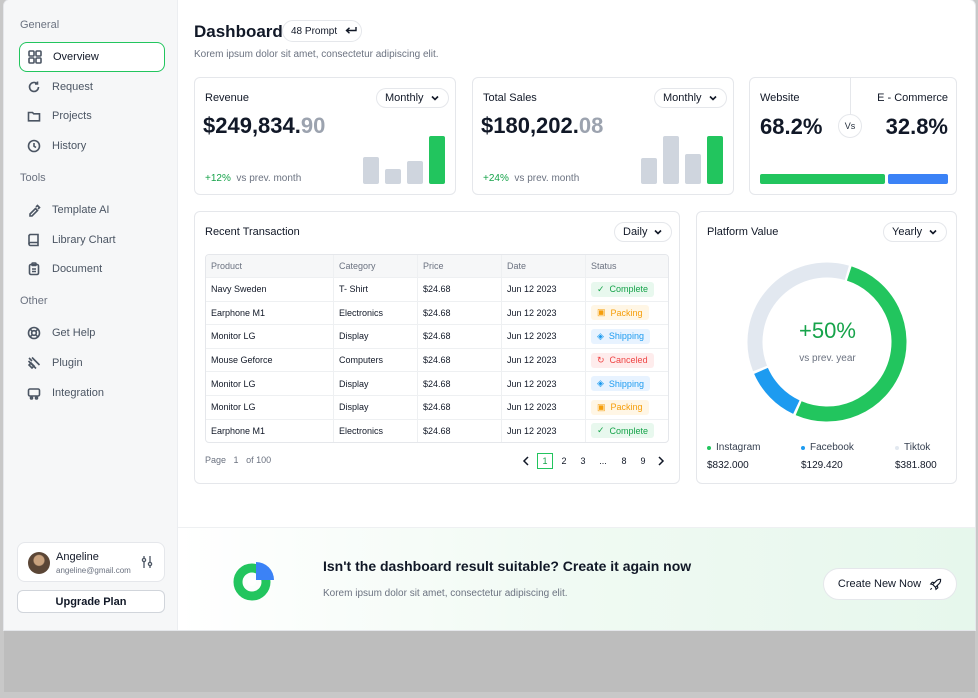 Image resolution: width=978 pixels, height=698 pixels. I want to click on column-header: Date, so click(543, 266).